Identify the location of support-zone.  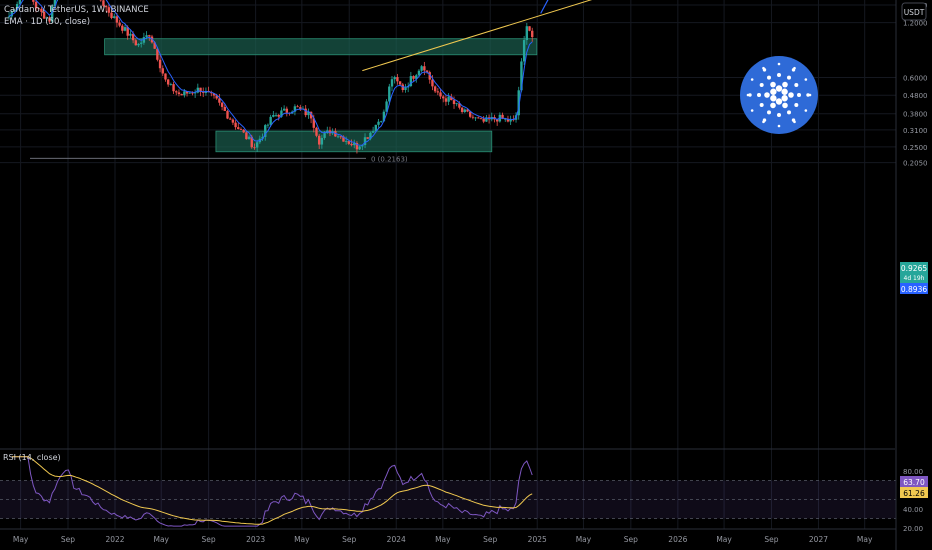
(321, 47).